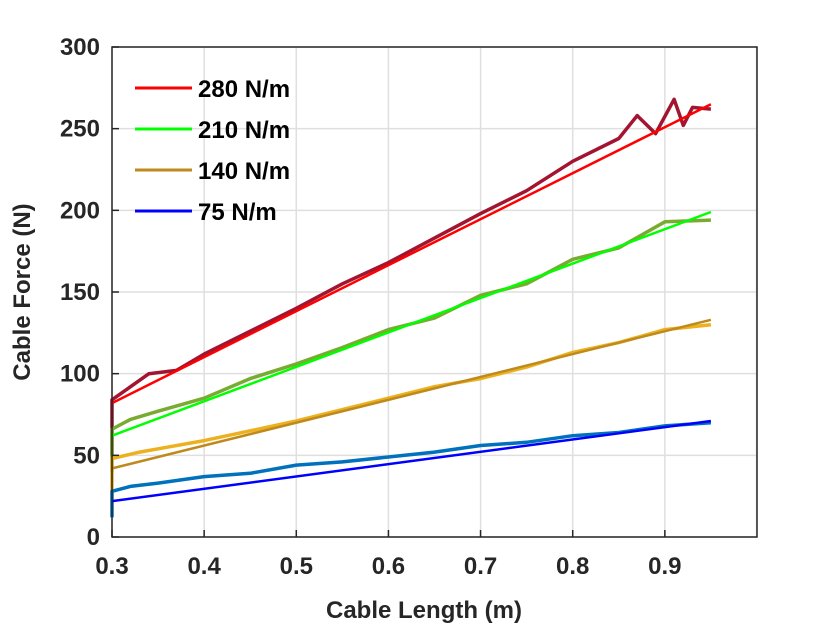  Describe the element at coordinates (411, 461) in the screenshot. I see `series-fit-line` at that location.